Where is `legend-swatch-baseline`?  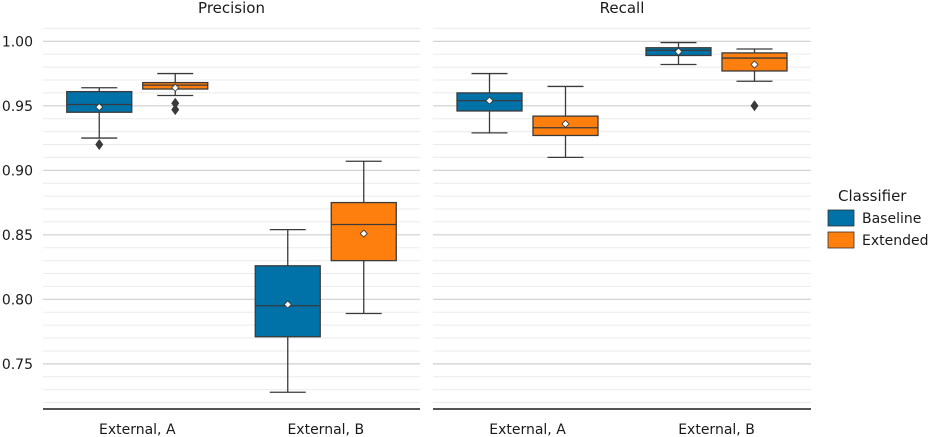 legend-swatch-baseline is located at coordinates (841, 218).